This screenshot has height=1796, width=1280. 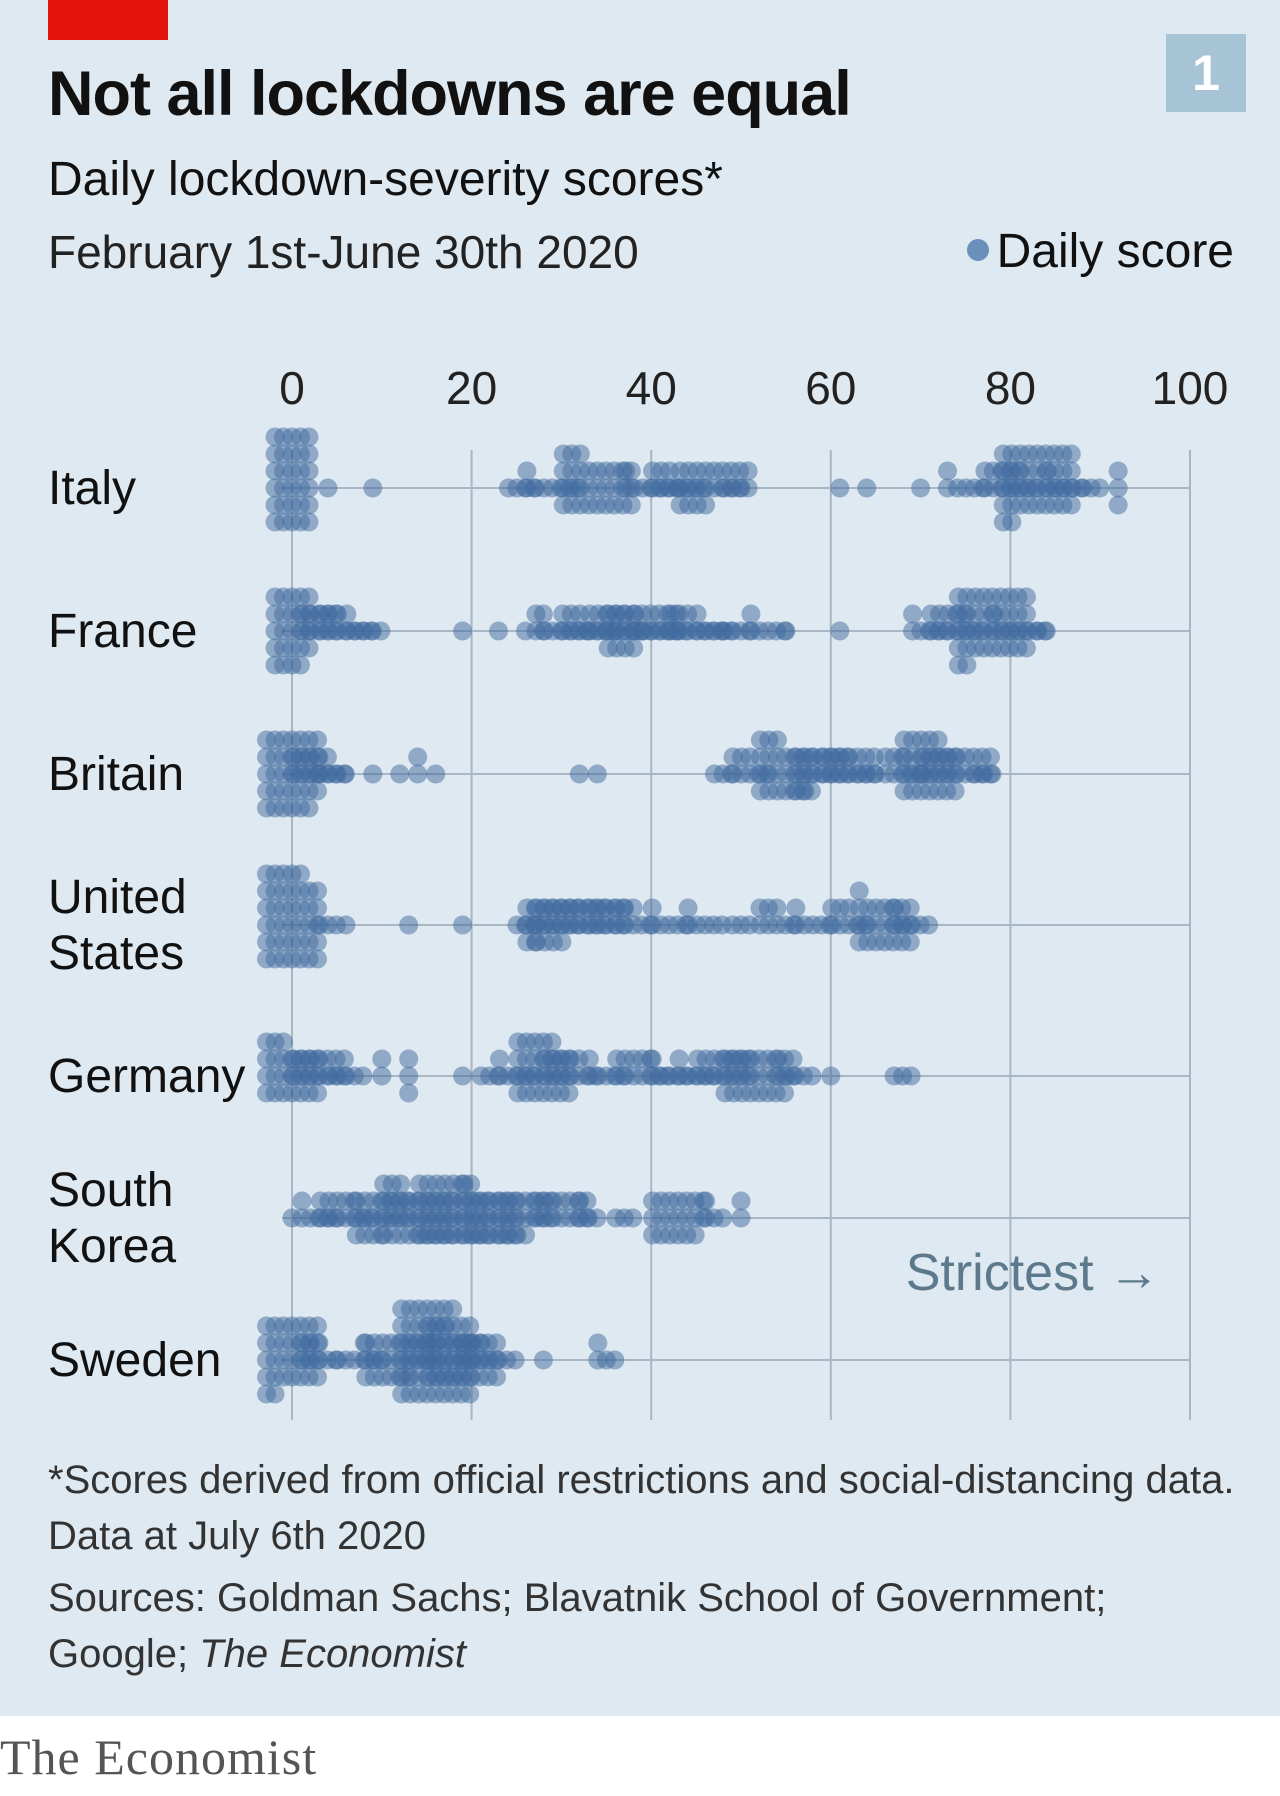 I want to click on country-label: South Korea, so click(x=112, y=1218).